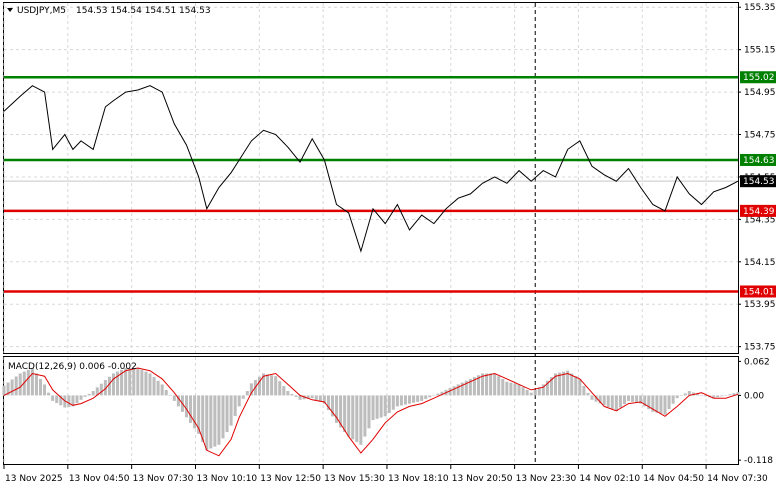 The height and width of the screenshot is (493, 781). Describe the element at coordinates (10, 10) in the screenshot. I see `dropdown-triangle-icon` at that location.